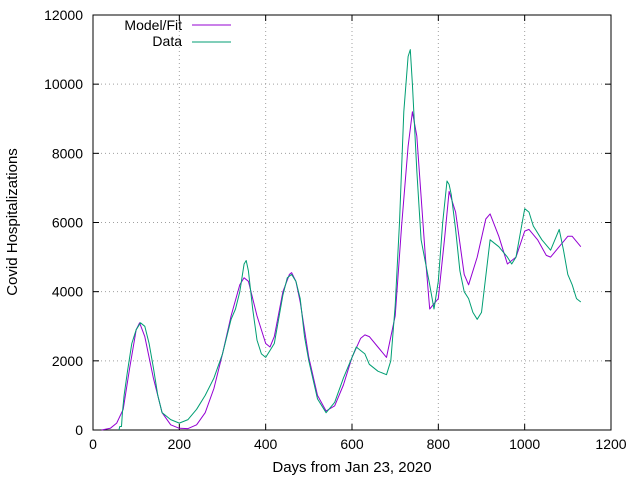 This screenshot has height=480, width=640. What do you see at coordinates (524, 444) in the screenshot?
I see `x-tick-label: 1000` at bounding box center [524, 444].